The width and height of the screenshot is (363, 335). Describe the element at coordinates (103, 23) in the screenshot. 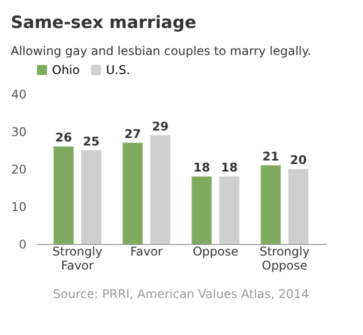

I see `chart-title: Same-sex marriage` at that location.